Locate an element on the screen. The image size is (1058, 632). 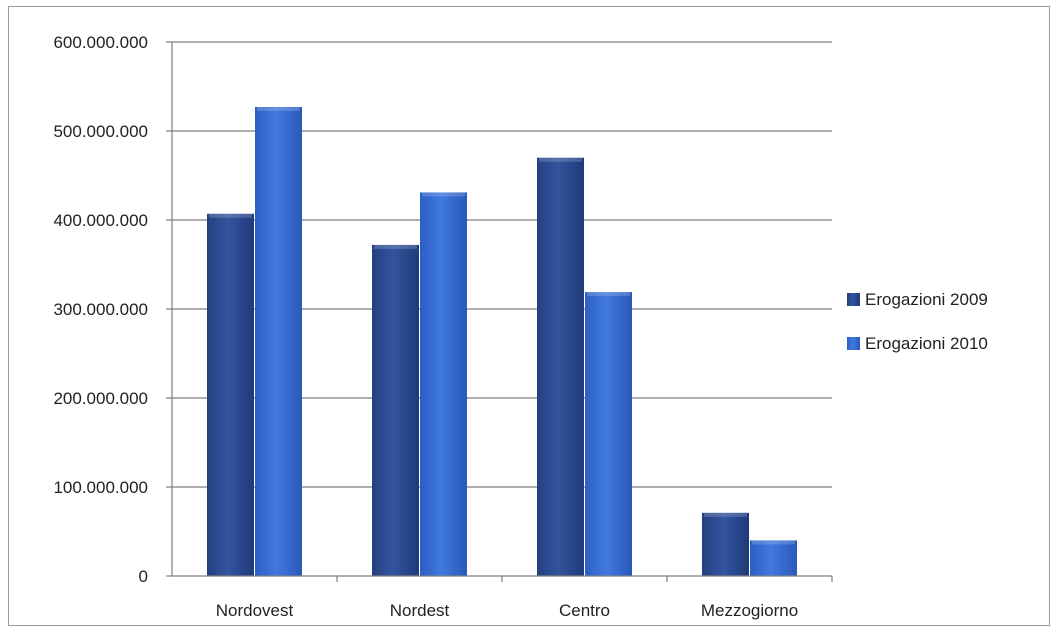
x-tick-label: Nordovest is located at coordinates (255, 610).